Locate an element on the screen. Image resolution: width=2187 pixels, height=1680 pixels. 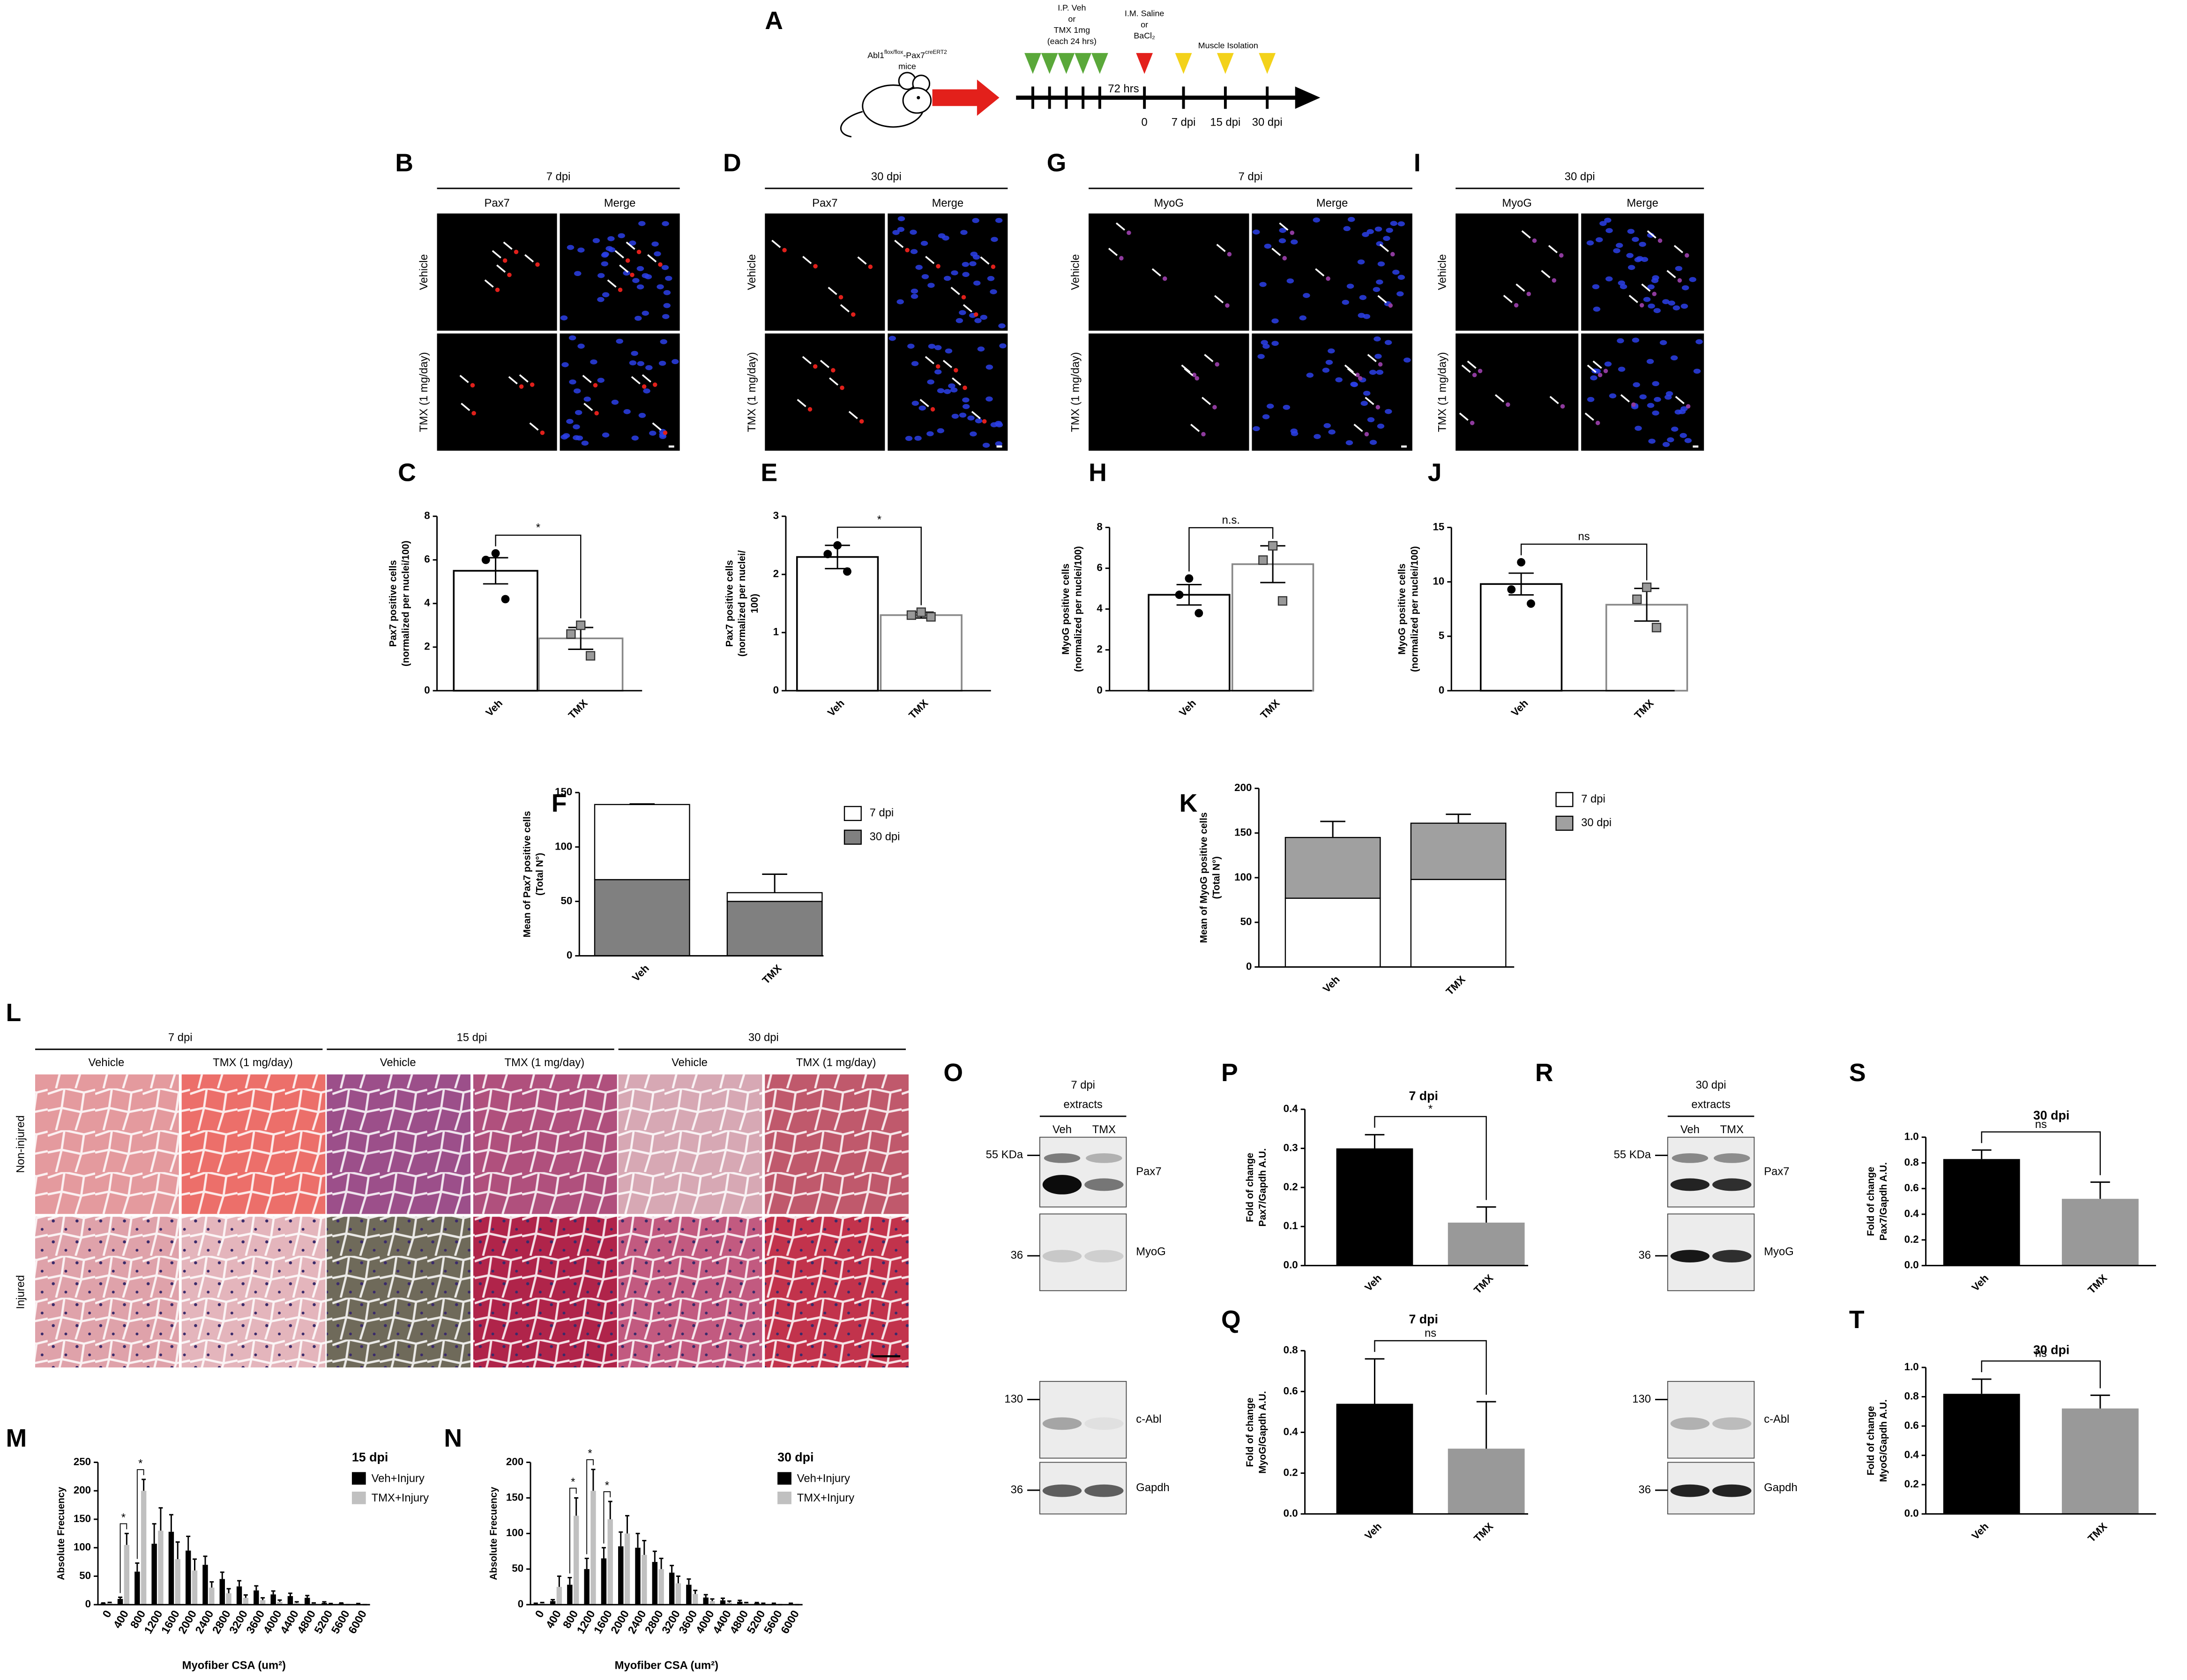
legend-label: 30 dpi is located at coordinates (885, 837).